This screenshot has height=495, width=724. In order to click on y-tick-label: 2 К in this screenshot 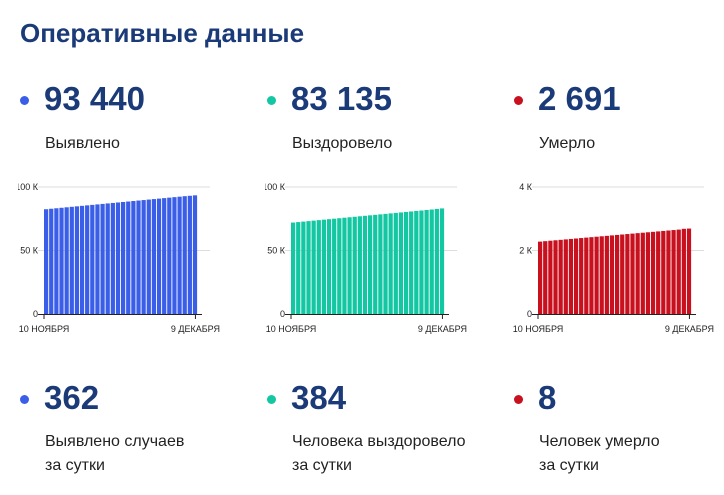, I will do `click(526, 251)`.